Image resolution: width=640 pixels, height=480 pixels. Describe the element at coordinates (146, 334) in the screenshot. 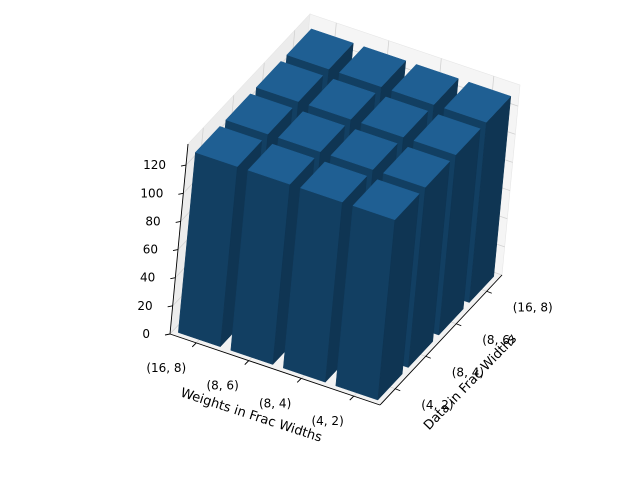

I see `z-tick-label: 0` at that location.